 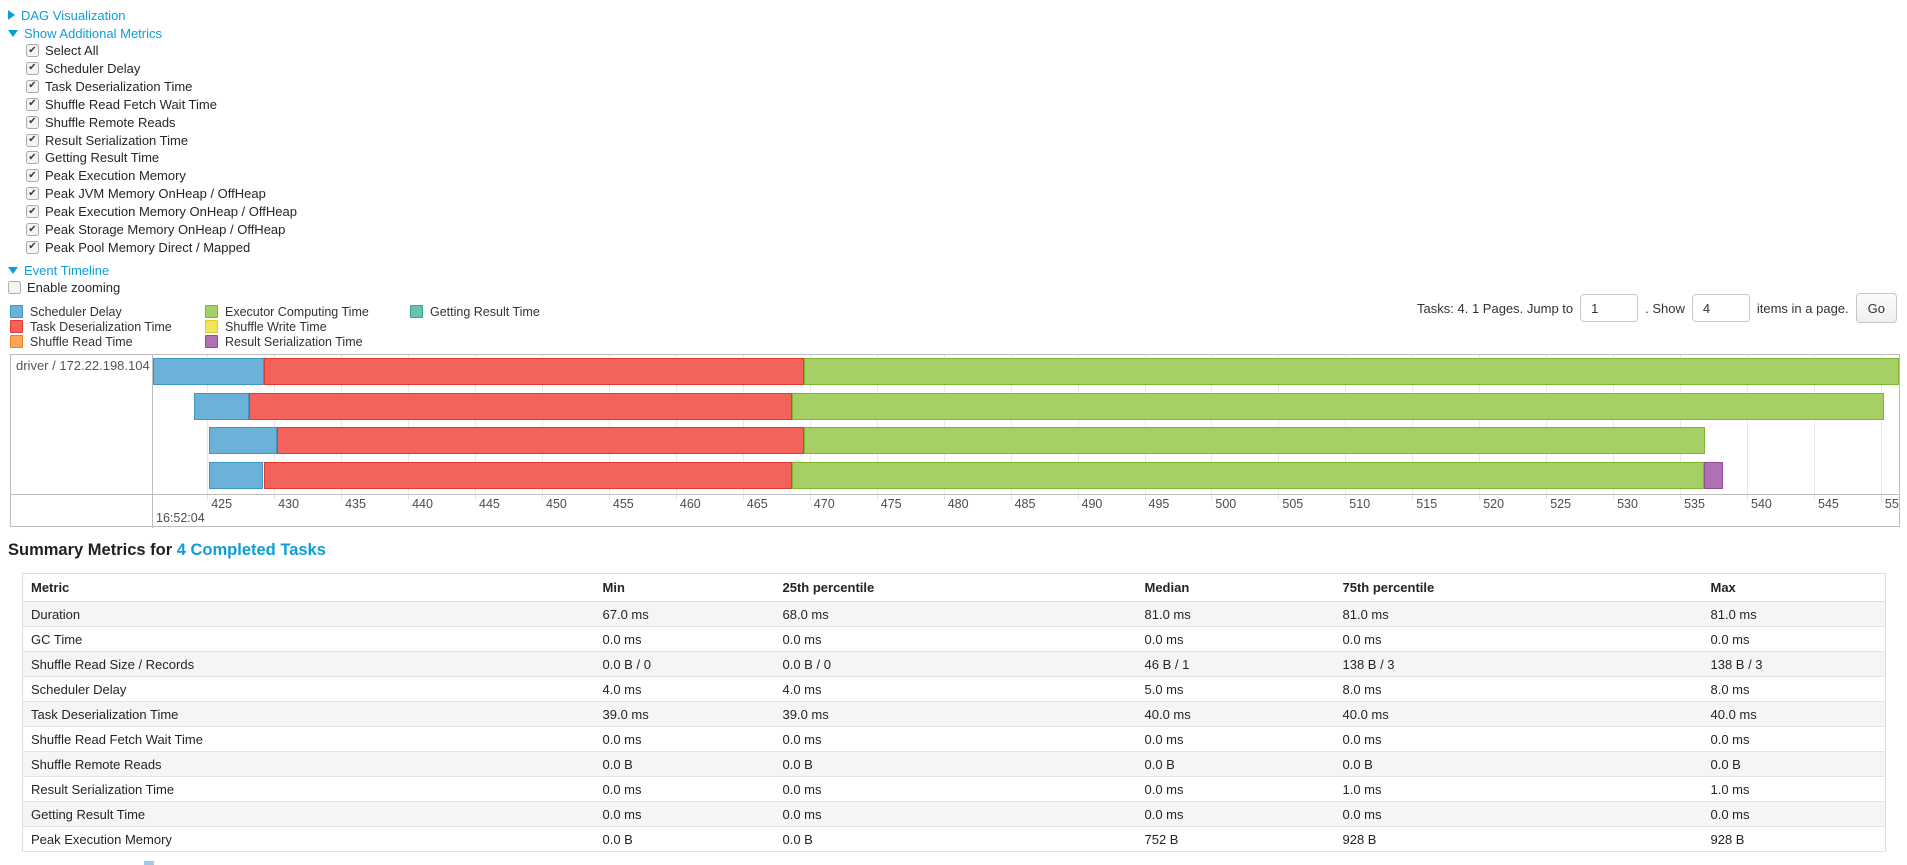 I want to click on legend-label: Getting Result Time, so click(x=485, y=311).